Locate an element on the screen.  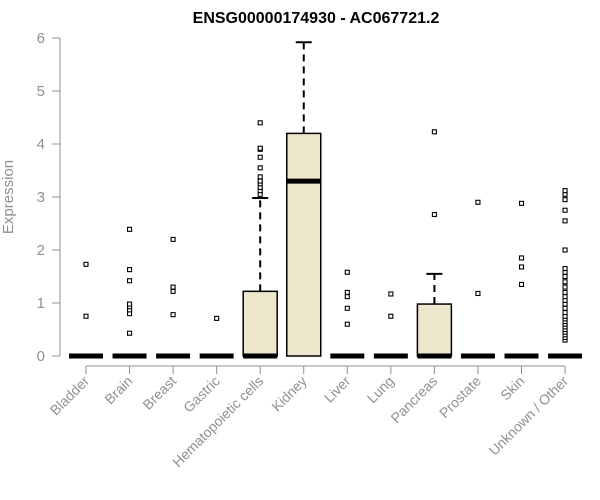
y-tick-label: 4 is located at coordinates (41, 144).